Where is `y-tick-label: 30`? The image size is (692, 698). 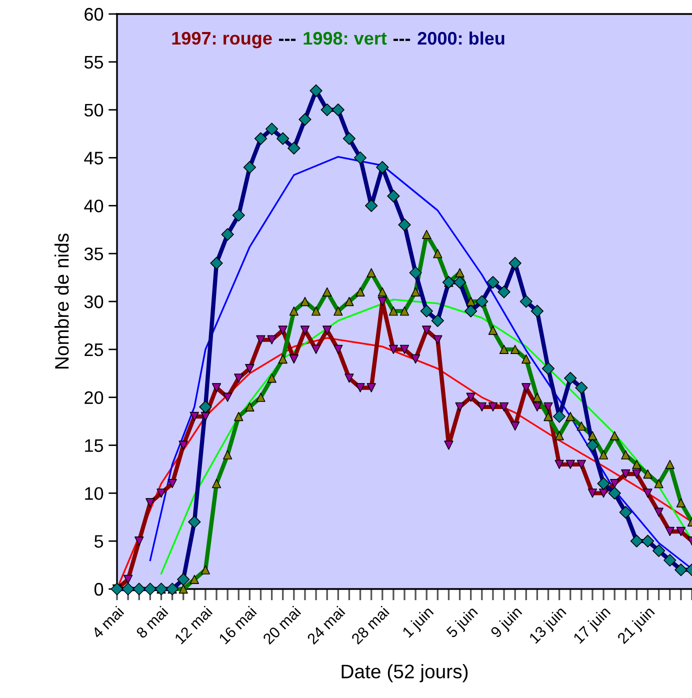 y-tick-label: 30 is located at coordinates (94, 301).